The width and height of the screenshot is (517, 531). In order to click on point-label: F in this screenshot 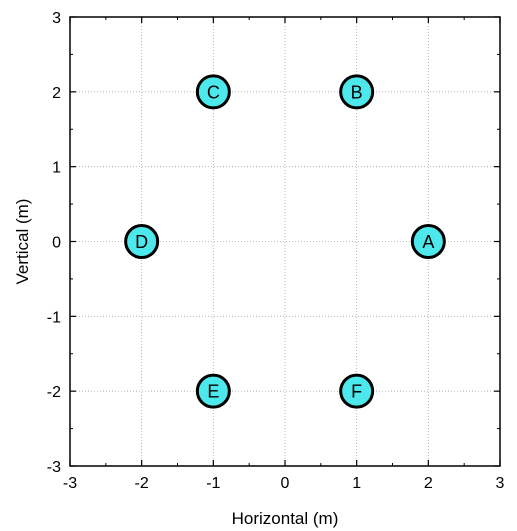, I will do `click(356, 392)`.